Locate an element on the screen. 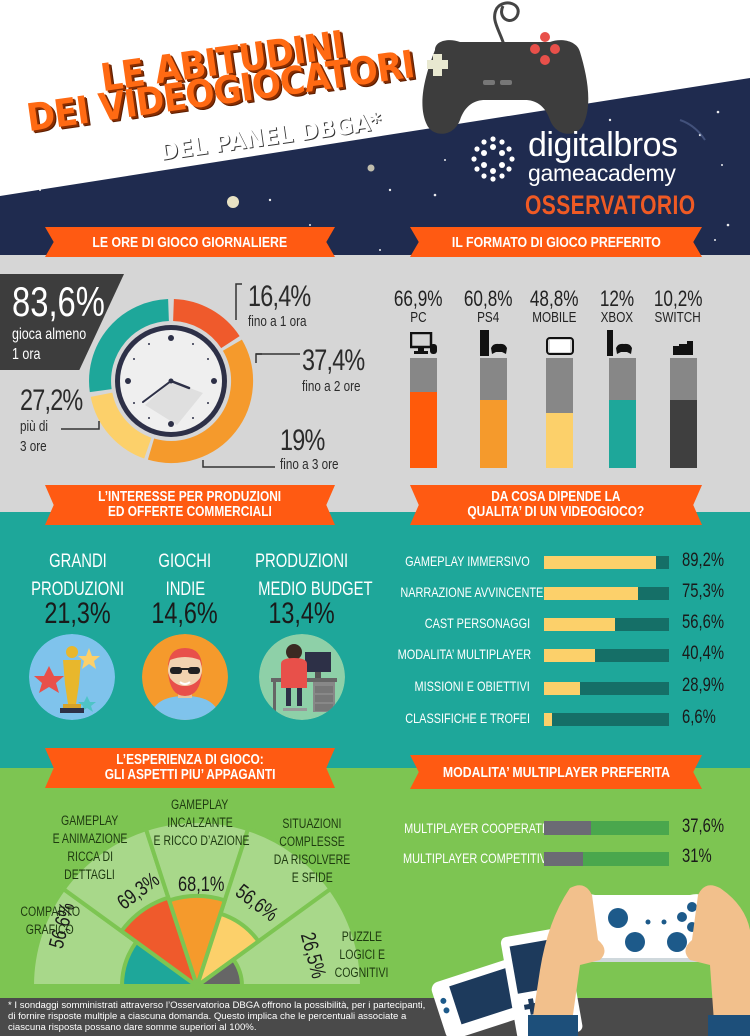 This screenshot has width=750, height=1036. platform-mobile-pct: 48,8% is located at coordinates (554, 298).